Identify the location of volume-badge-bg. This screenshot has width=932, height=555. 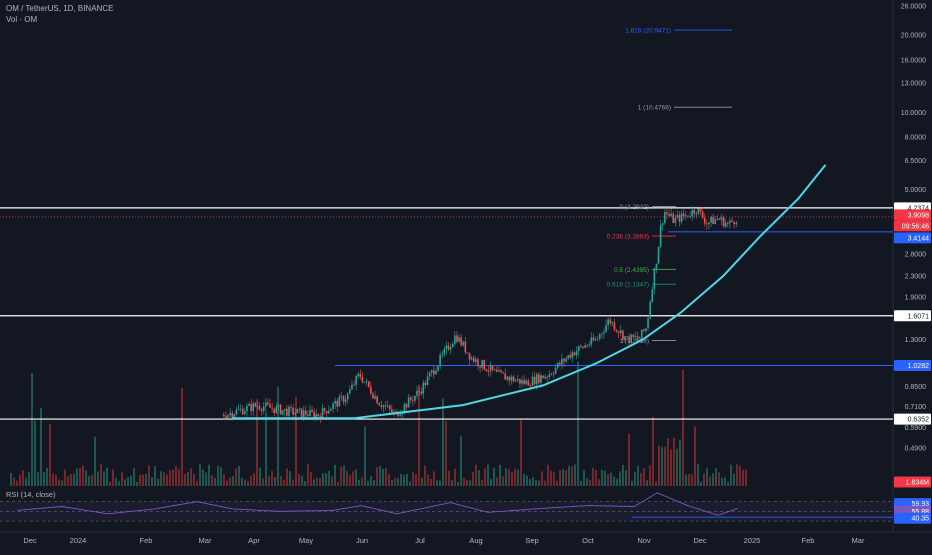
(912, 482).